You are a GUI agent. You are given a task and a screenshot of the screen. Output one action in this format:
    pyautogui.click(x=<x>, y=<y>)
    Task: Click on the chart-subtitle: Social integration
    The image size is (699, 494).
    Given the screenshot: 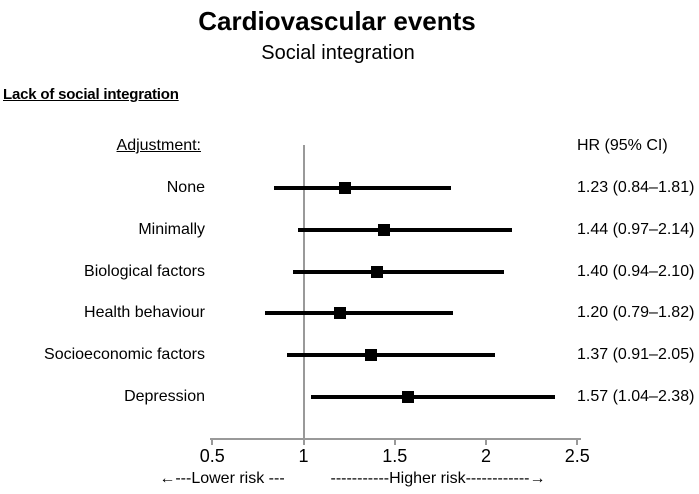 What is the action you would take?
    pyautogui.click(x=338, y=53)
    